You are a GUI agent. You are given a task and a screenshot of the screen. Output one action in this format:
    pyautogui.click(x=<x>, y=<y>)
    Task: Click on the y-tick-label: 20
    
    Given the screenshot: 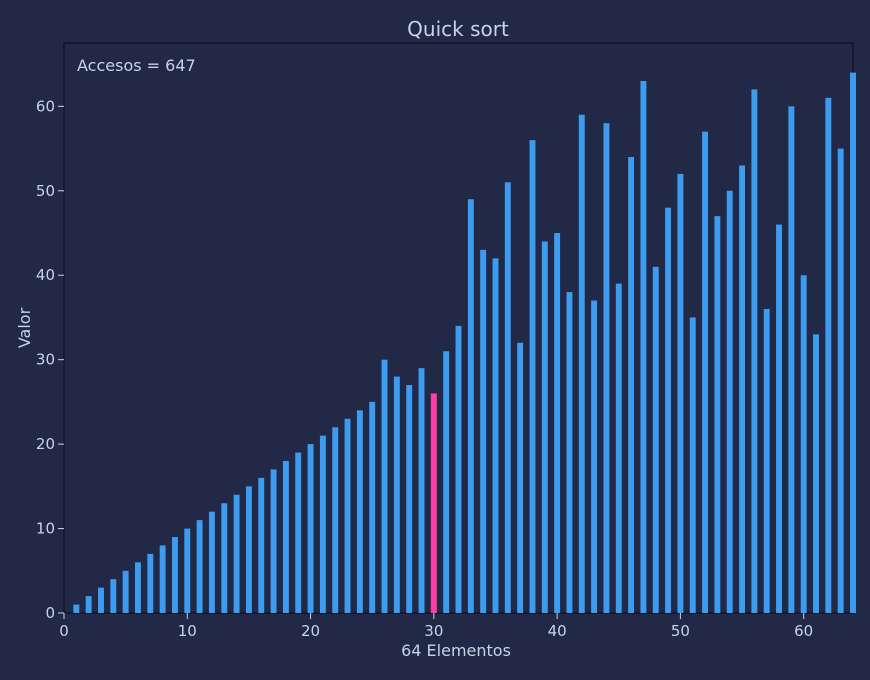 What is the action you would take?
    pyautogui.click(x=45, y=444)
    